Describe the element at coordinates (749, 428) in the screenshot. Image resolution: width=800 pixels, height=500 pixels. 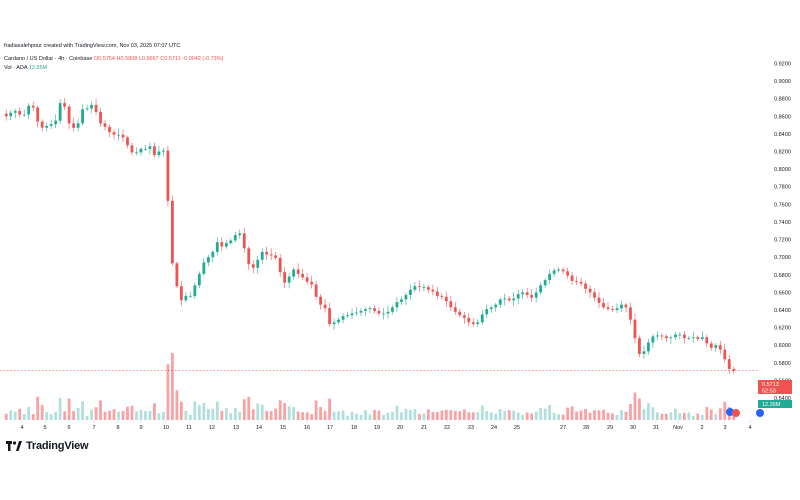
I see `time-tick-label: 4` at that location.